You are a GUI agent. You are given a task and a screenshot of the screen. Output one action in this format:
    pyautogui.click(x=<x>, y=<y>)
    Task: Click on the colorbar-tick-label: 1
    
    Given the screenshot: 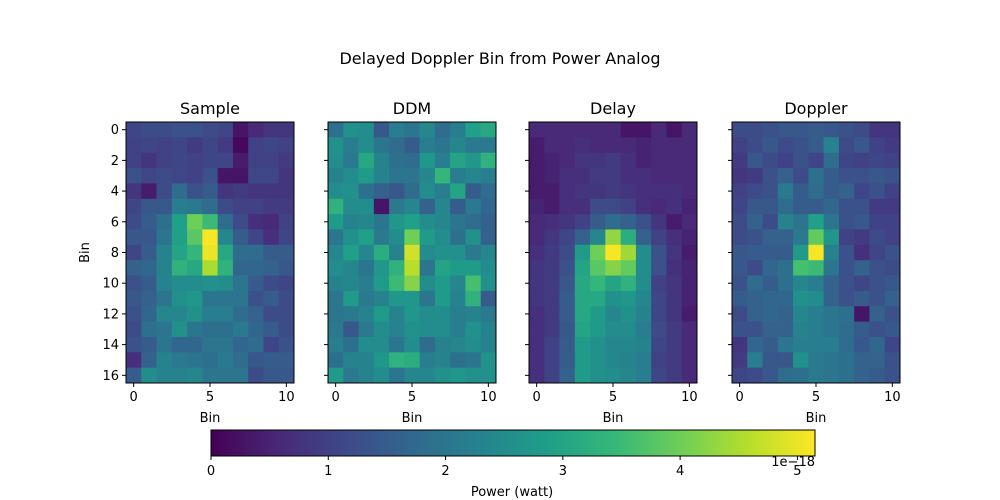 What is the action you would take?
    pyautogui.click(x=328, y=471)
    